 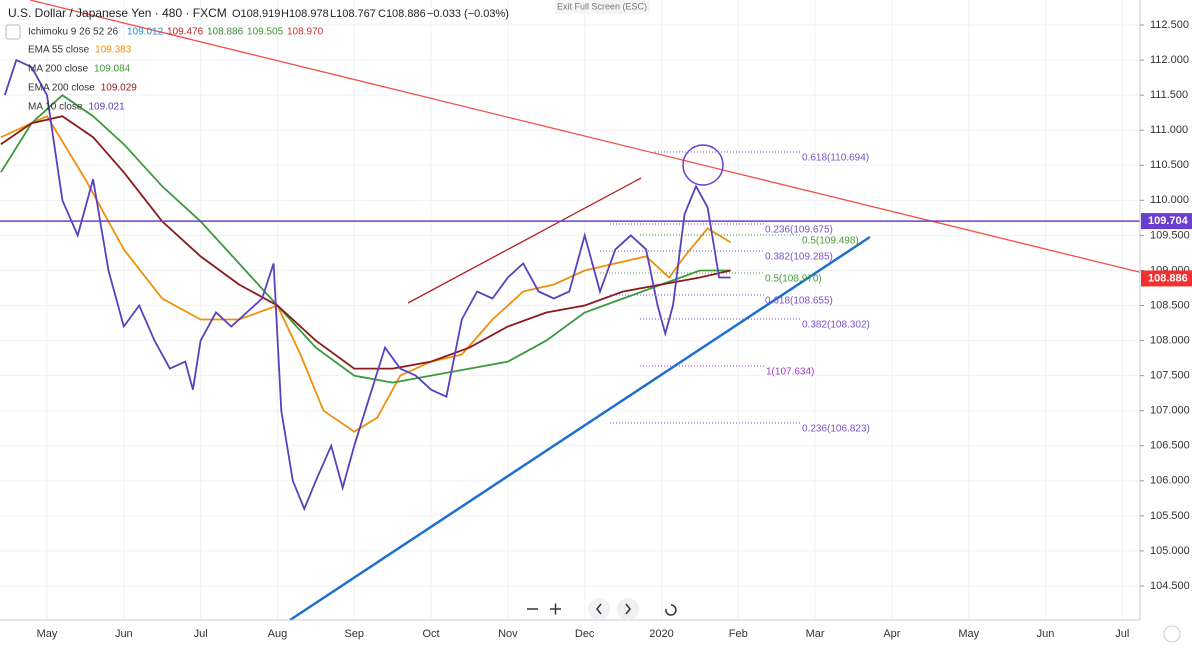 I want to click on y-tick-label: 107.500, so click(x=1170, y=376).